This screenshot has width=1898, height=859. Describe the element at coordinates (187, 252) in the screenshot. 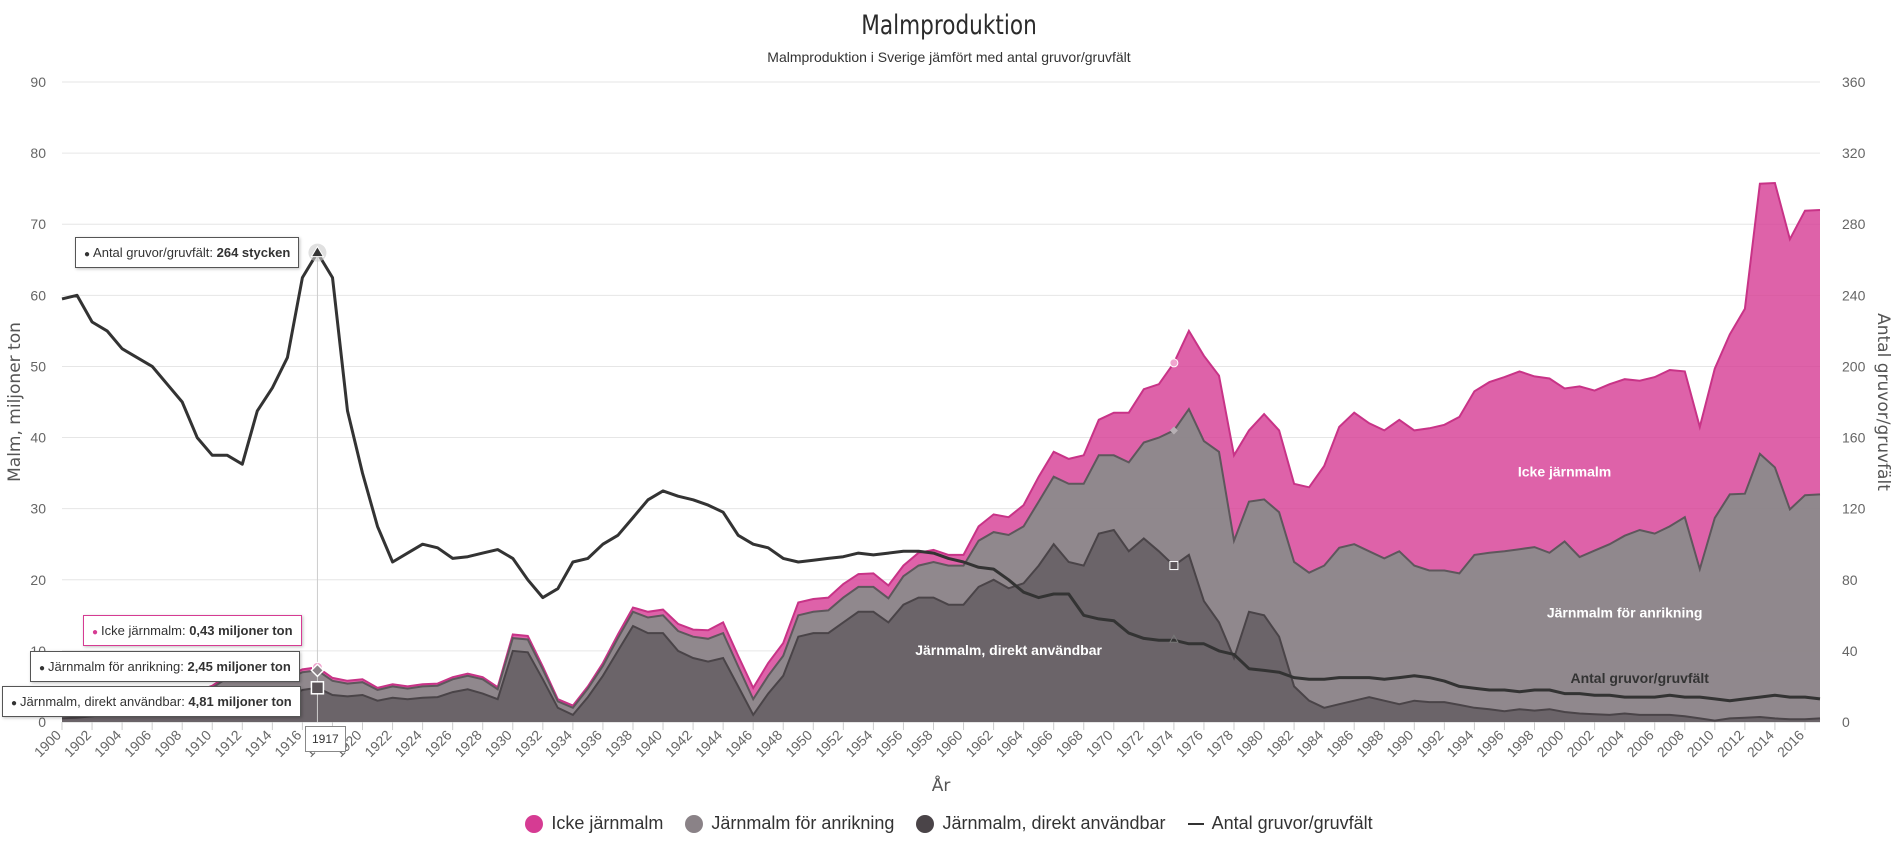

I see `tooltip-antal-gruvor: ● Antal gruvor/gruvfält: 264 stycken` at that location.